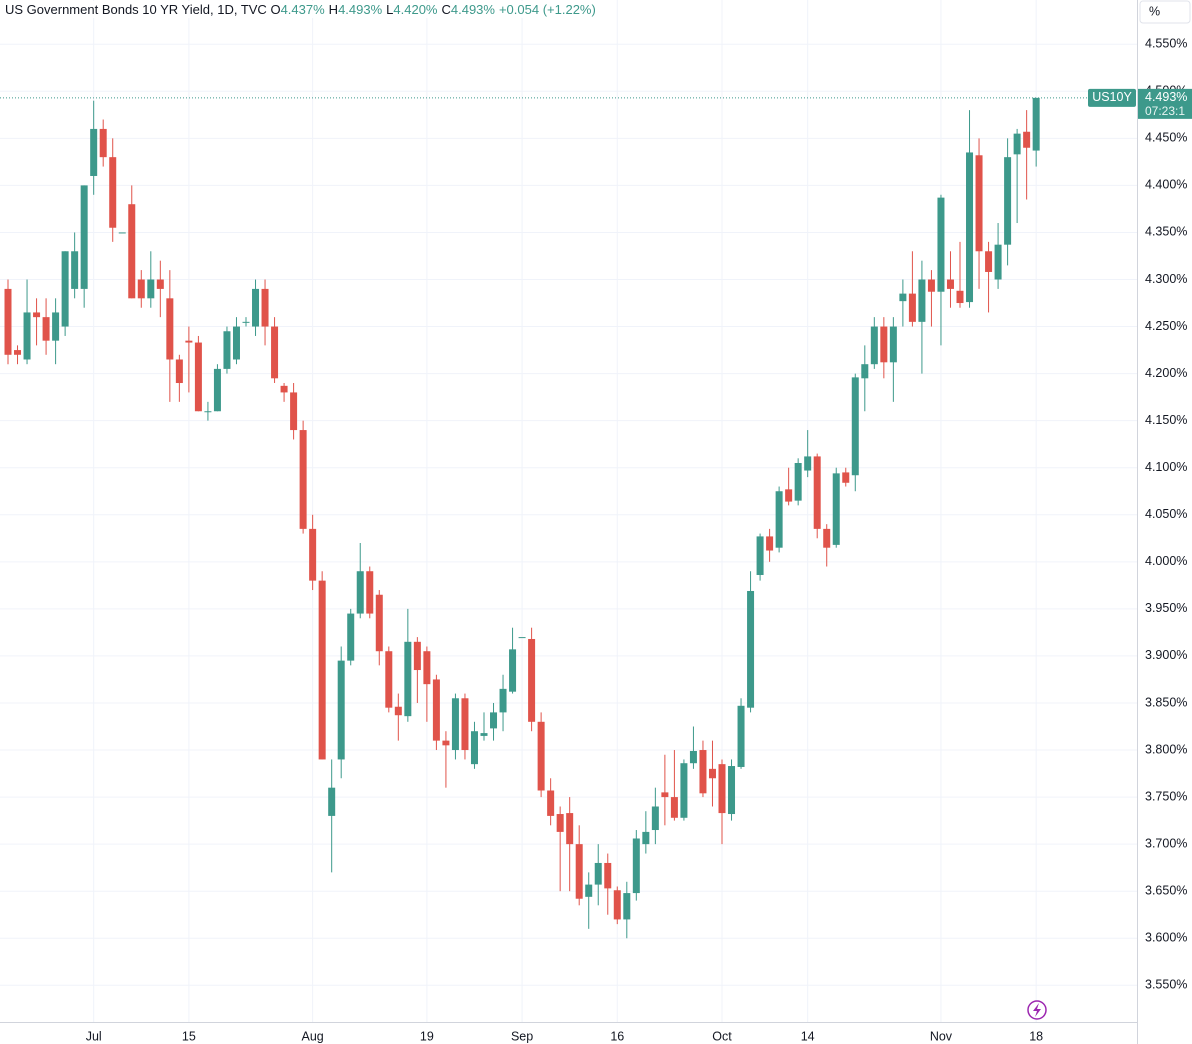  What do you see at coordinates (1154, 11) in the screenshot?
I see `y-unit-label: %` at bounding box center [1154, 11].